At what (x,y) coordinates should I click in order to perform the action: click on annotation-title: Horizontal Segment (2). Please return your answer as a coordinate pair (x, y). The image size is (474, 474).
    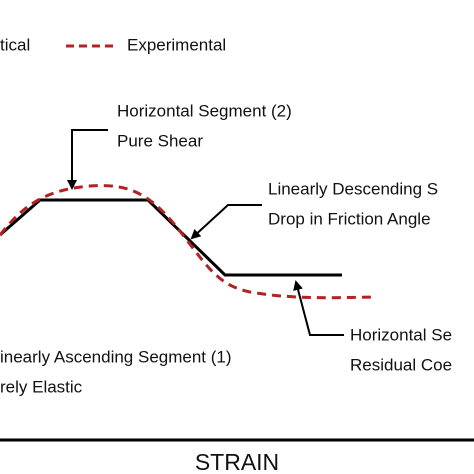
    Looking at the image, I should click on (204, 110).